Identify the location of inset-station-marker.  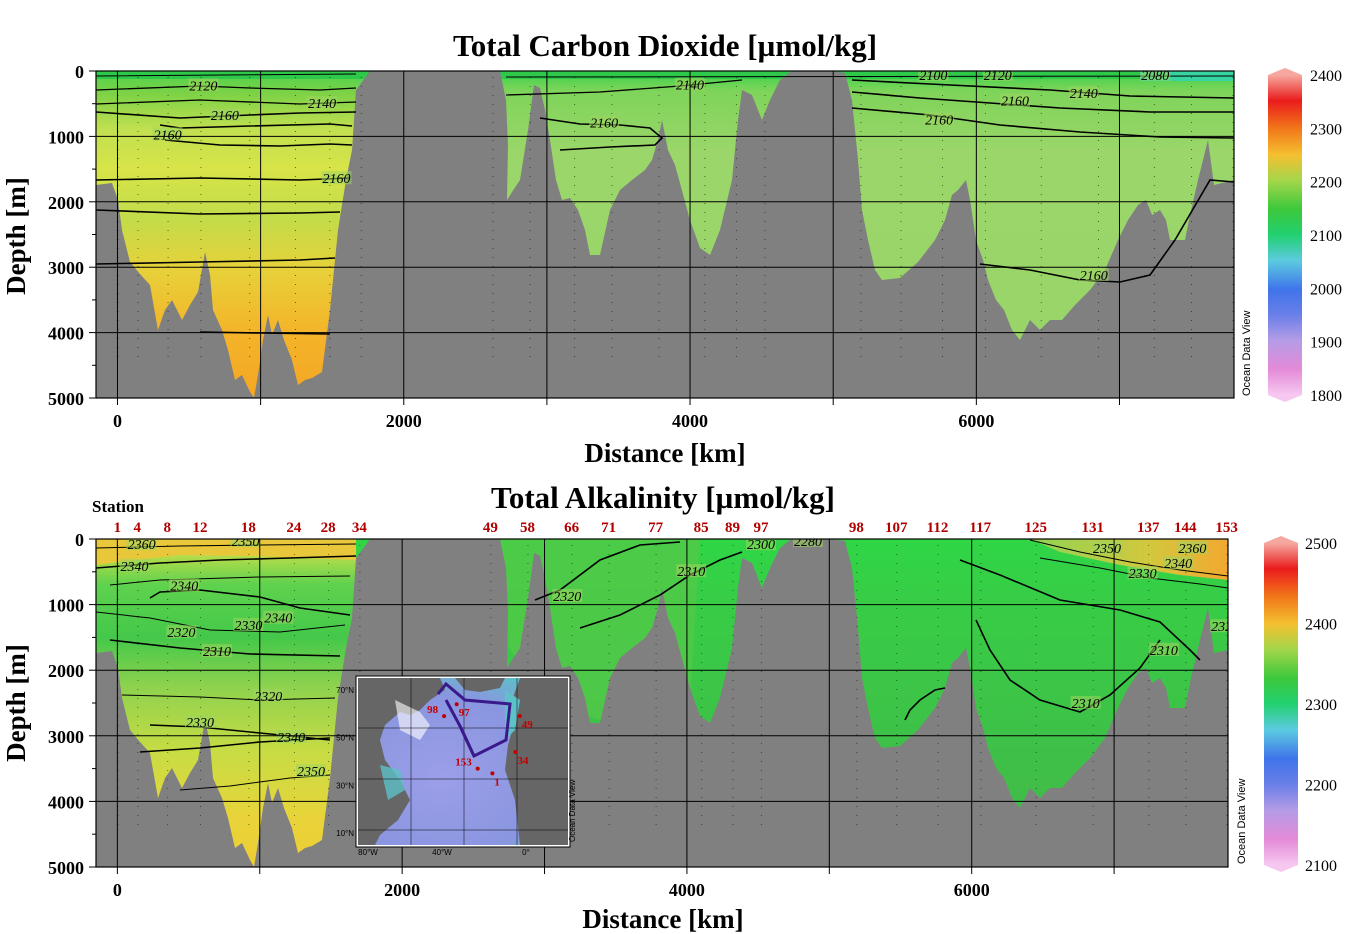
(477, 768).